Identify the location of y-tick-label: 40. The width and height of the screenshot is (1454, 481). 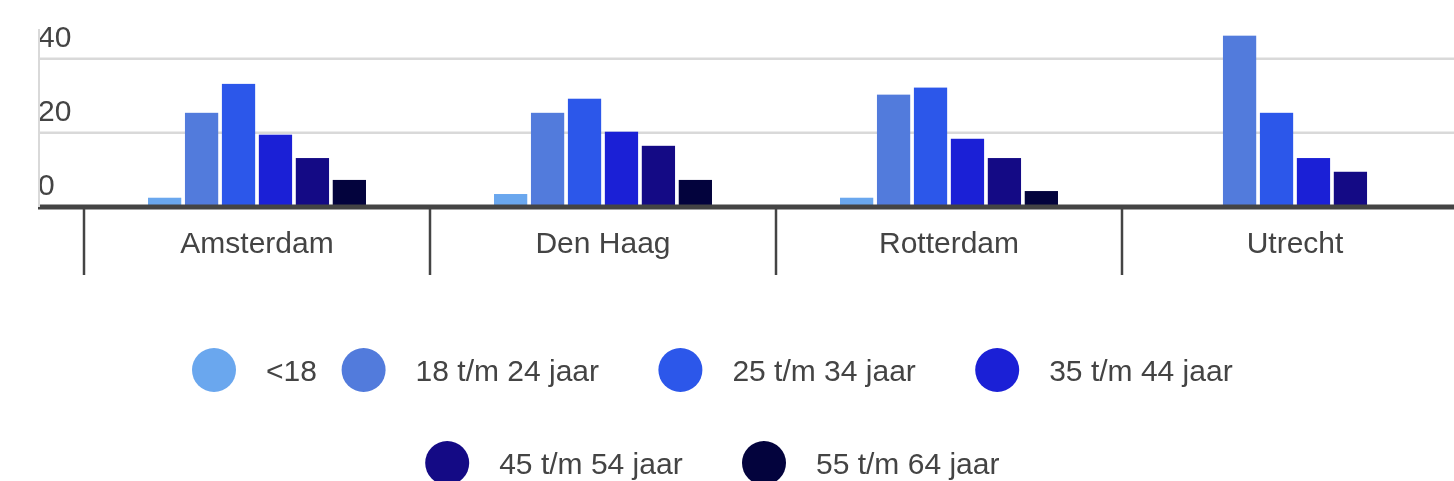
(55, 36).